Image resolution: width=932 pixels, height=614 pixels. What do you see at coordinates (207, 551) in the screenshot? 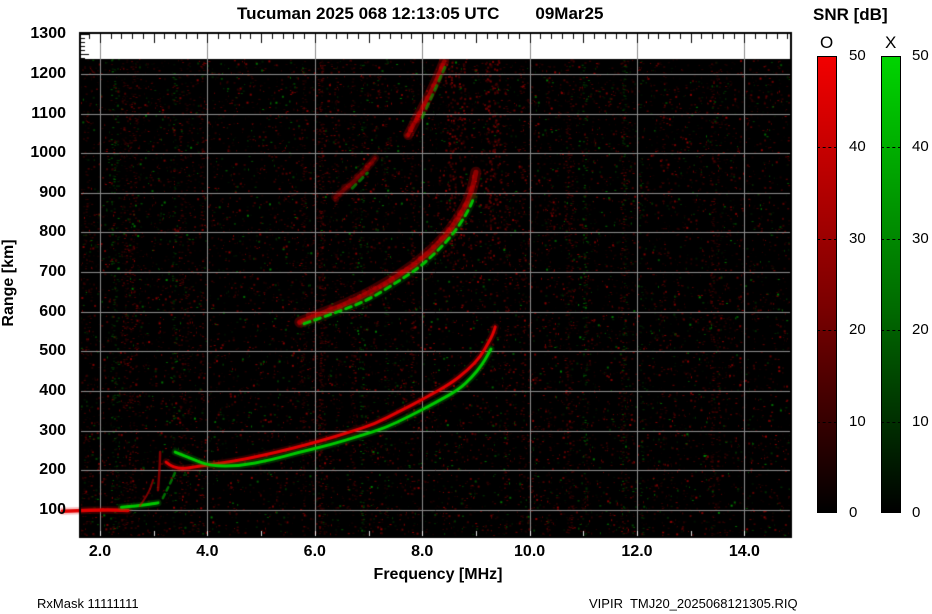
I see `x-tick-label: 4.0` at bounding box center [207, 551].